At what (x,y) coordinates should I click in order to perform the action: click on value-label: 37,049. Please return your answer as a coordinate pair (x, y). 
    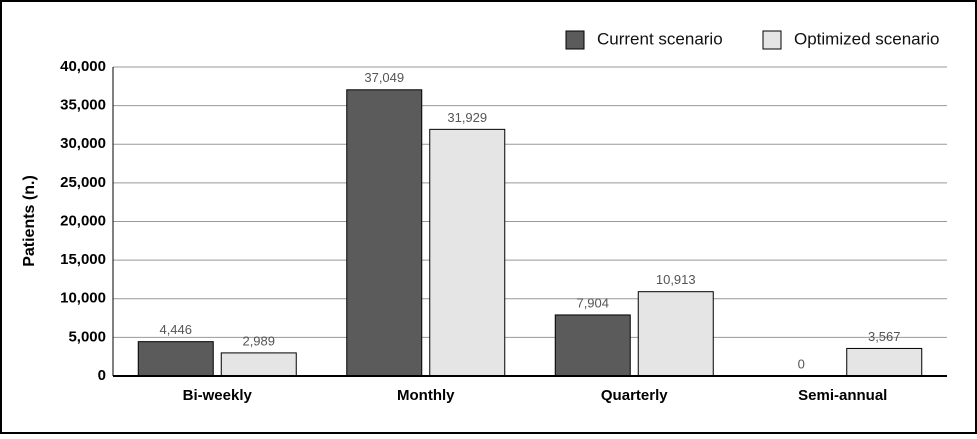
    Looking at the image, I should click on (384, 77).